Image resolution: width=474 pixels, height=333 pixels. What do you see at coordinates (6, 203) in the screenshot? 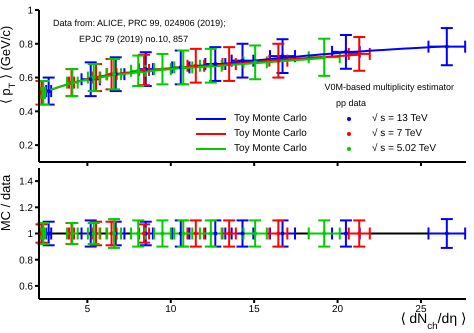
I see `y-axis-title: MC / data` at bounding box center [6, 203].